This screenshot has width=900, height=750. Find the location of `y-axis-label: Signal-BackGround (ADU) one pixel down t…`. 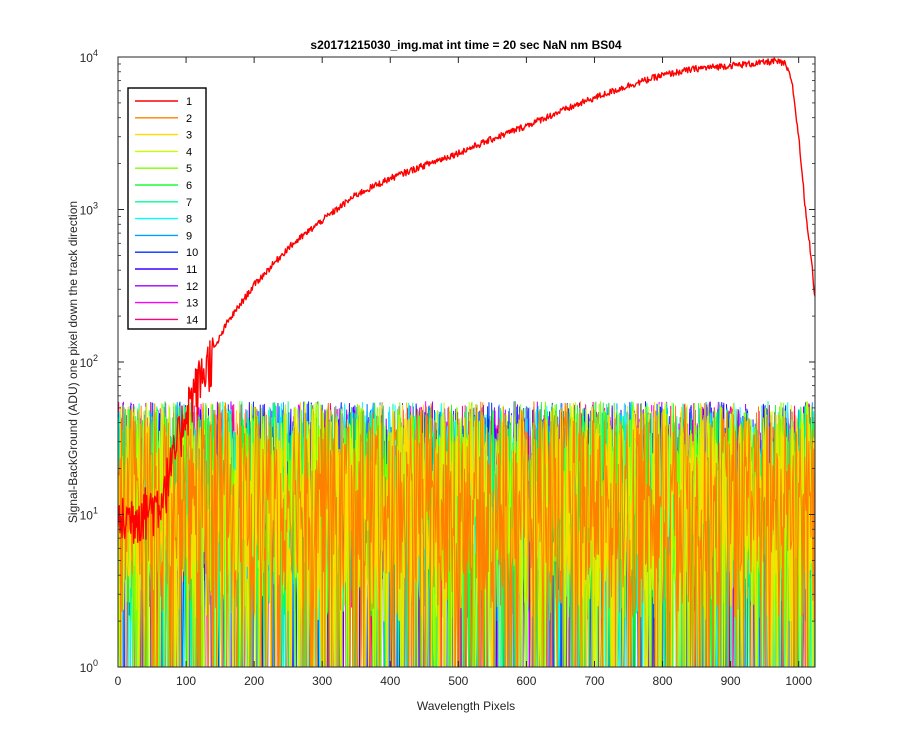

y-axis-label: Signal-BackGround (ADU) one pixel down t… is located at coordinates (73, 362).